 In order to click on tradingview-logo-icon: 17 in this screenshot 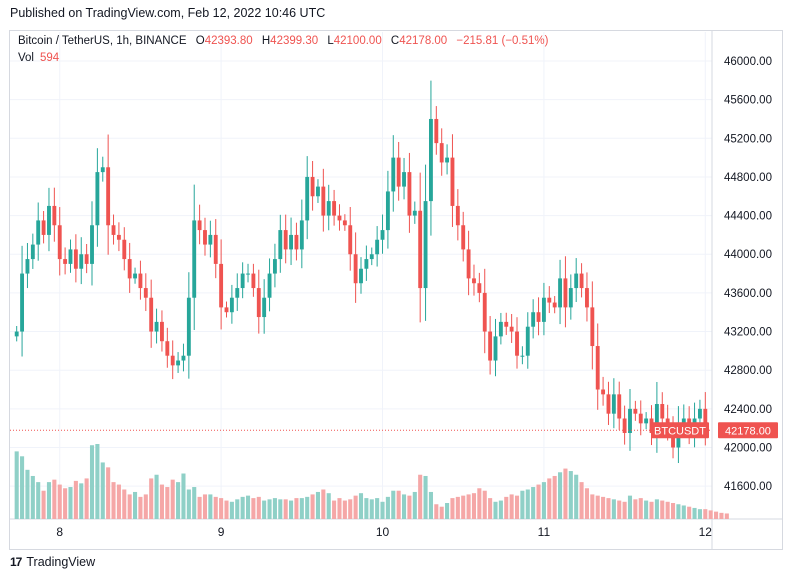, I will do `click(16, 562)`.